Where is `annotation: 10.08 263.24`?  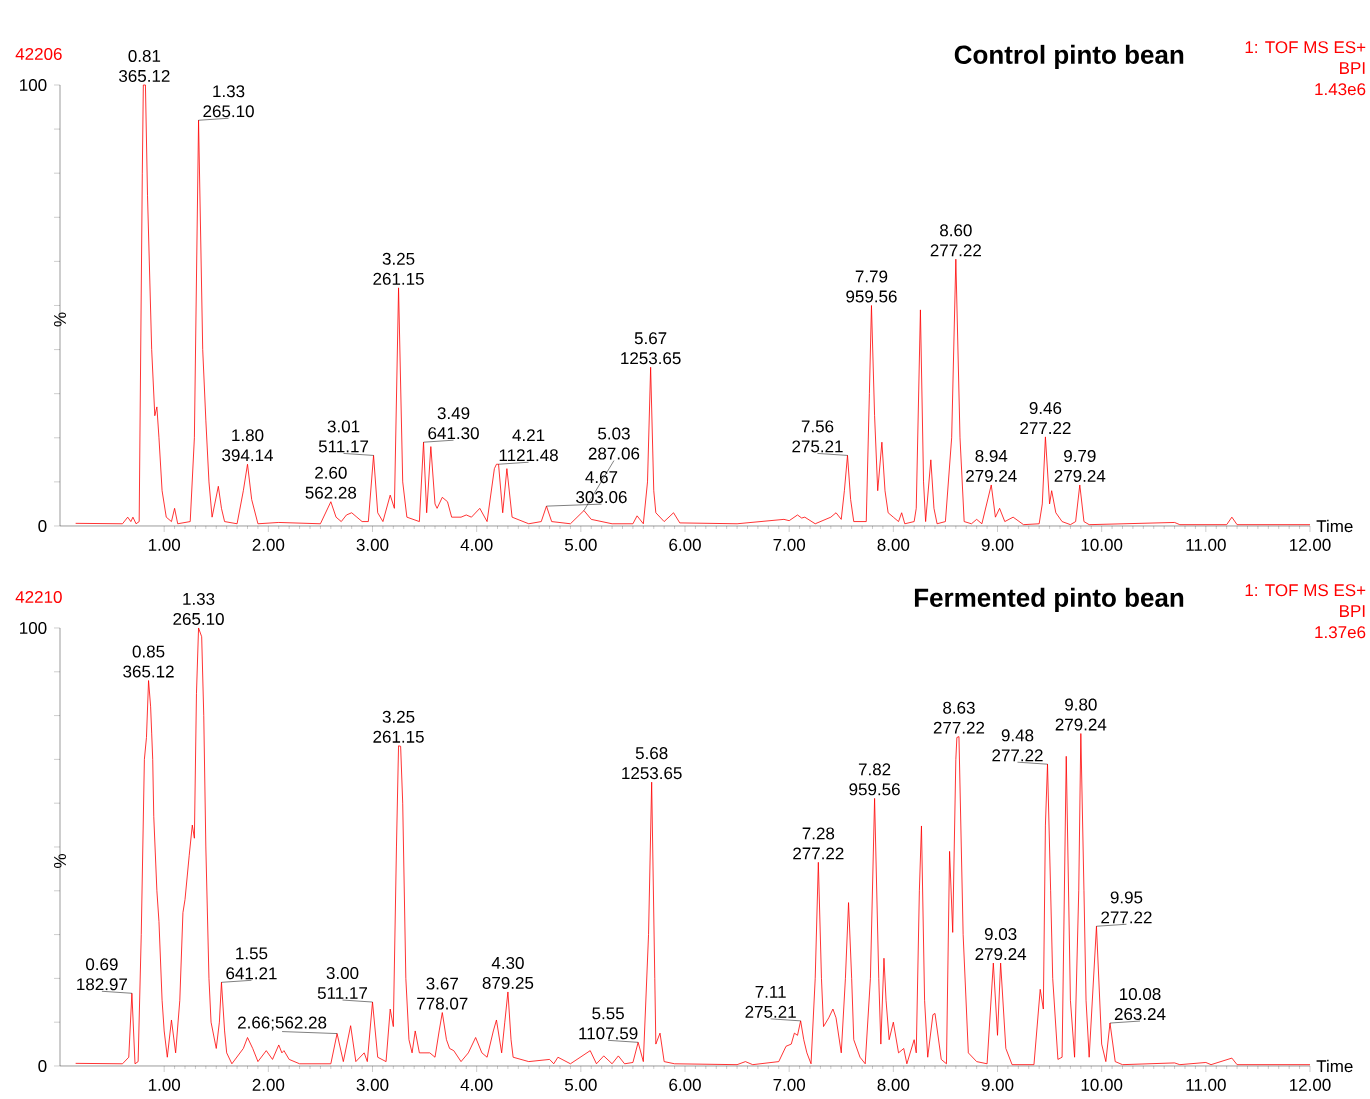
annotation: 10.08 263.24 is located at coordinates (1140, 1004).